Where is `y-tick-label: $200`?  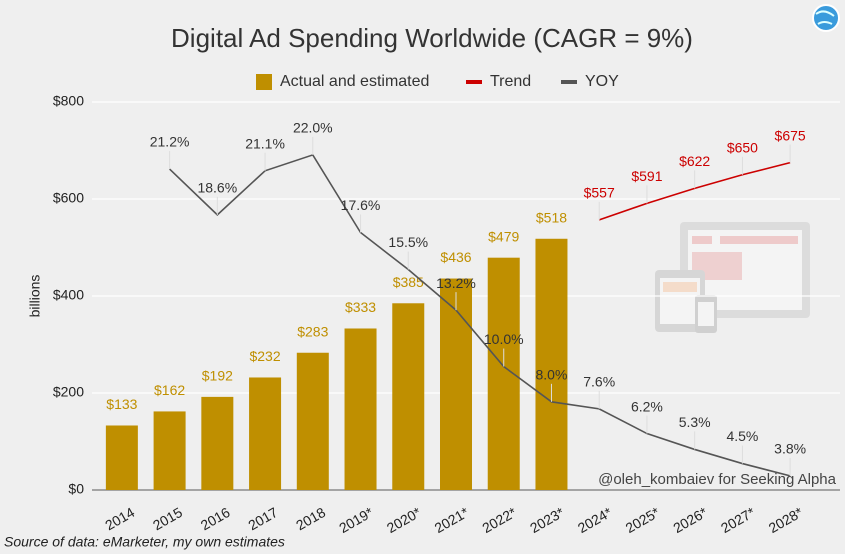
y-tick-label: $200 is located at coordinates (68, 392).